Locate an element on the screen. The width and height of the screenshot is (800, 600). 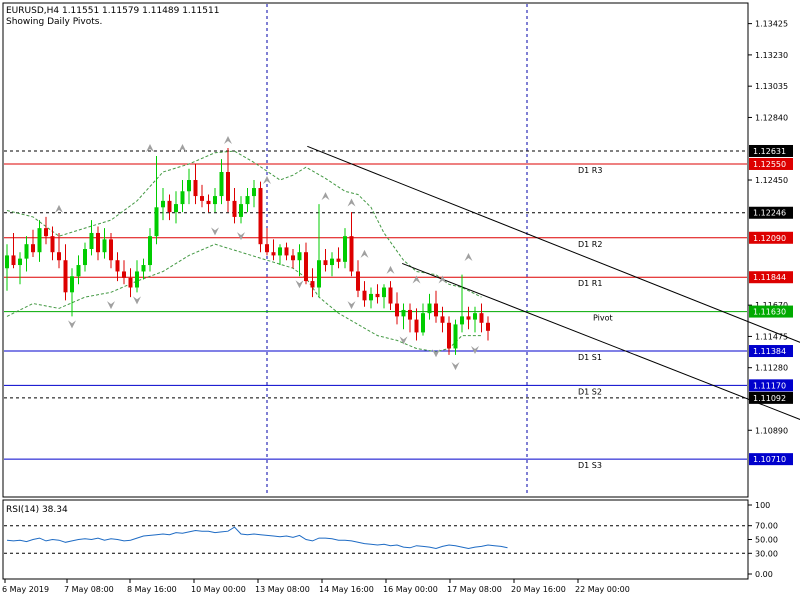
pivot-label-0: D1 R3 is located at coordinates (590, 170).